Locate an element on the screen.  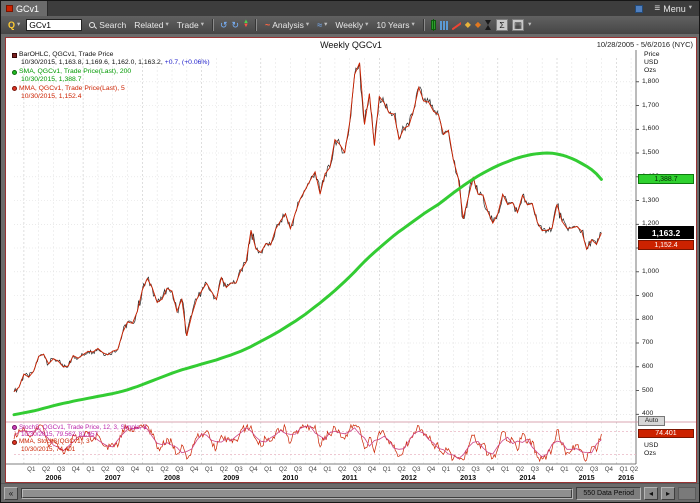
range-label: 10 Years is located at coordinates (393, 25).